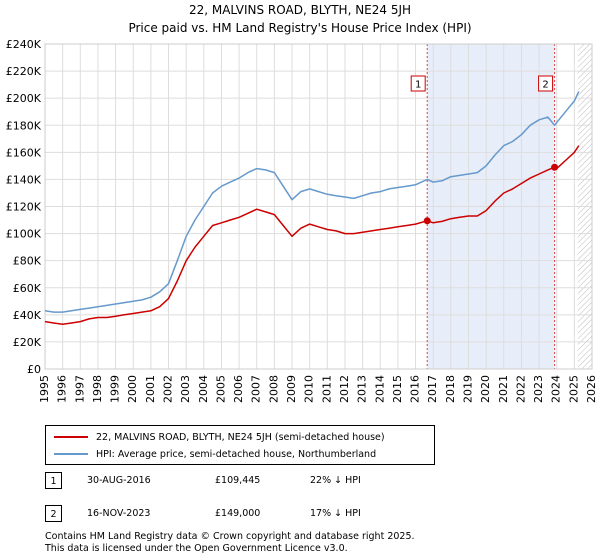  Describe the element at coordinates (379, 389) in the screenshot. I see `x-tick-label: 2014` at that location.